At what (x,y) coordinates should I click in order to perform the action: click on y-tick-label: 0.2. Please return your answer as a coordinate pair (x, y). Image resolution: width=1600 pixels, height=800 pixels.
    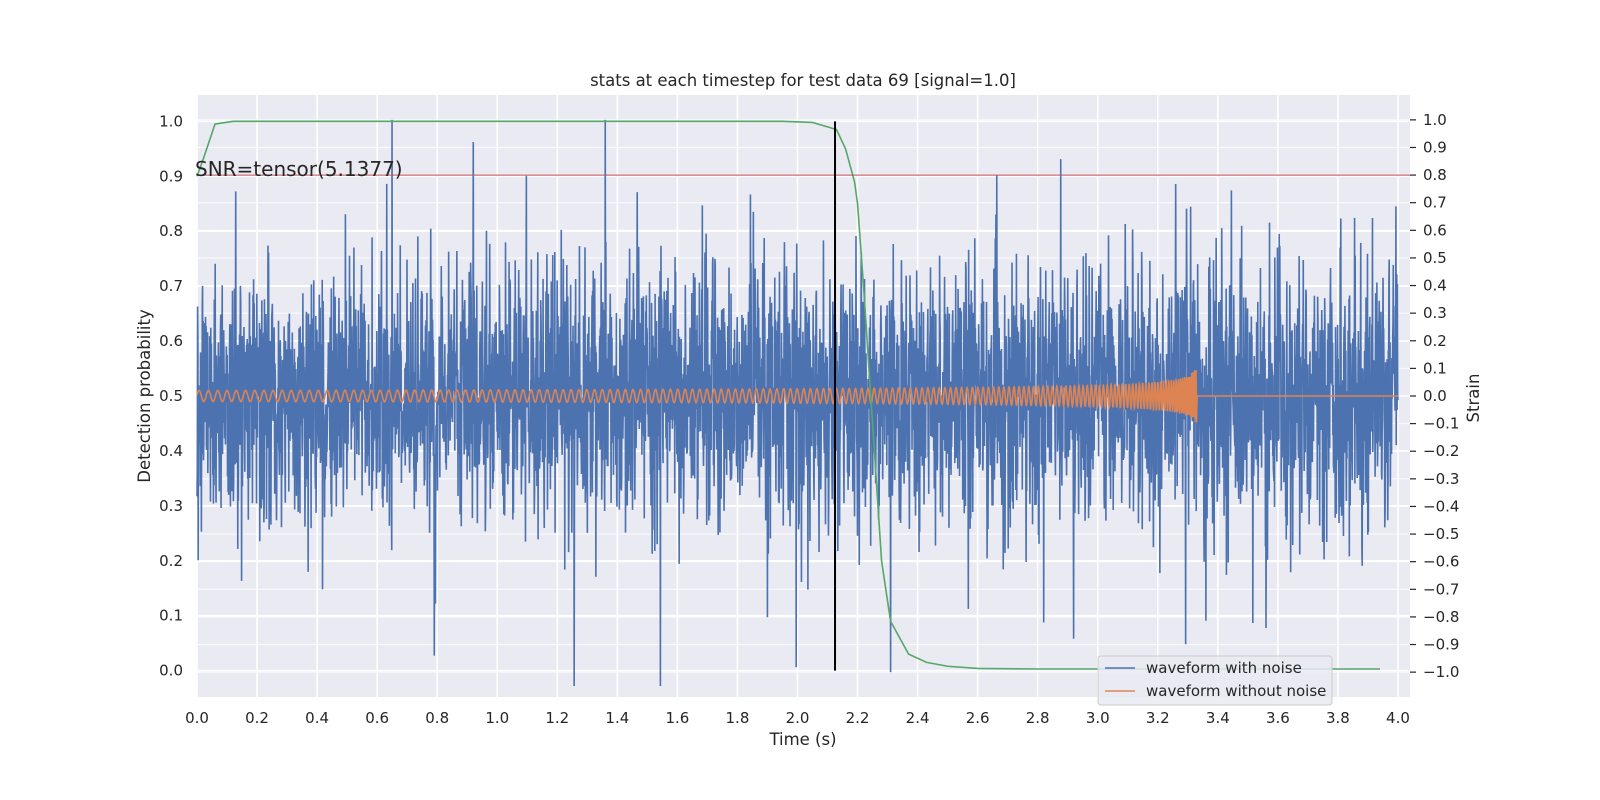
    Looking at the image, I should click on (171, 561).